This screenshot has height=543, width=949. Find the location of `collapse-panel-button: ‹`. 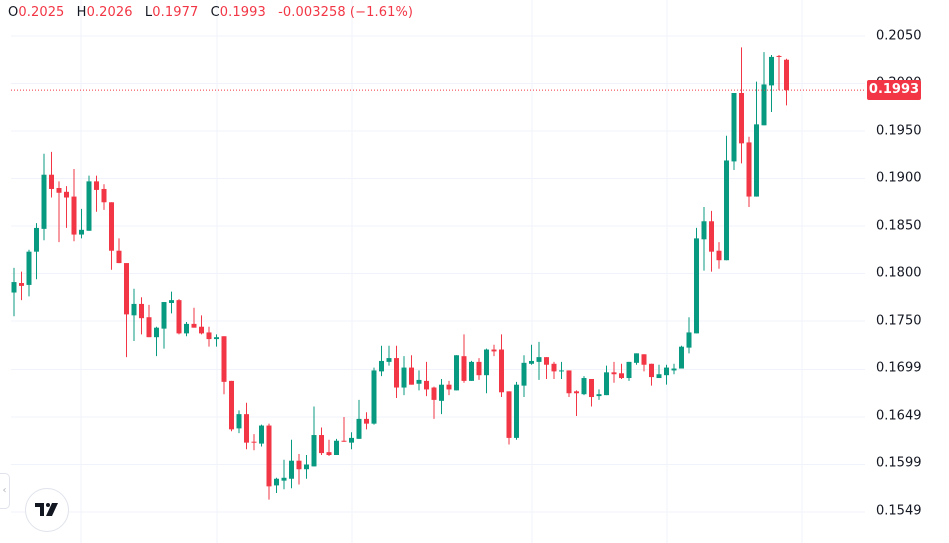

collapse-panel-button: ‹ is located at coordinates (5, 491).